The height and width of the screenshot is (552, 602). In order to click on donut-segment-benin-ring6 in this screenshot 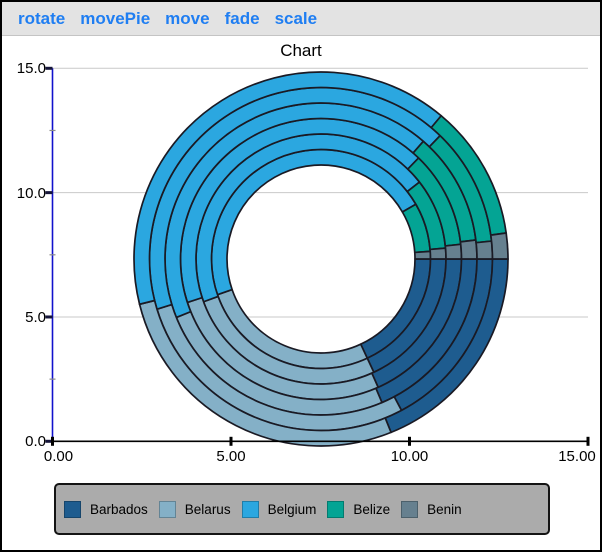, I will do `click(499, 246)`.